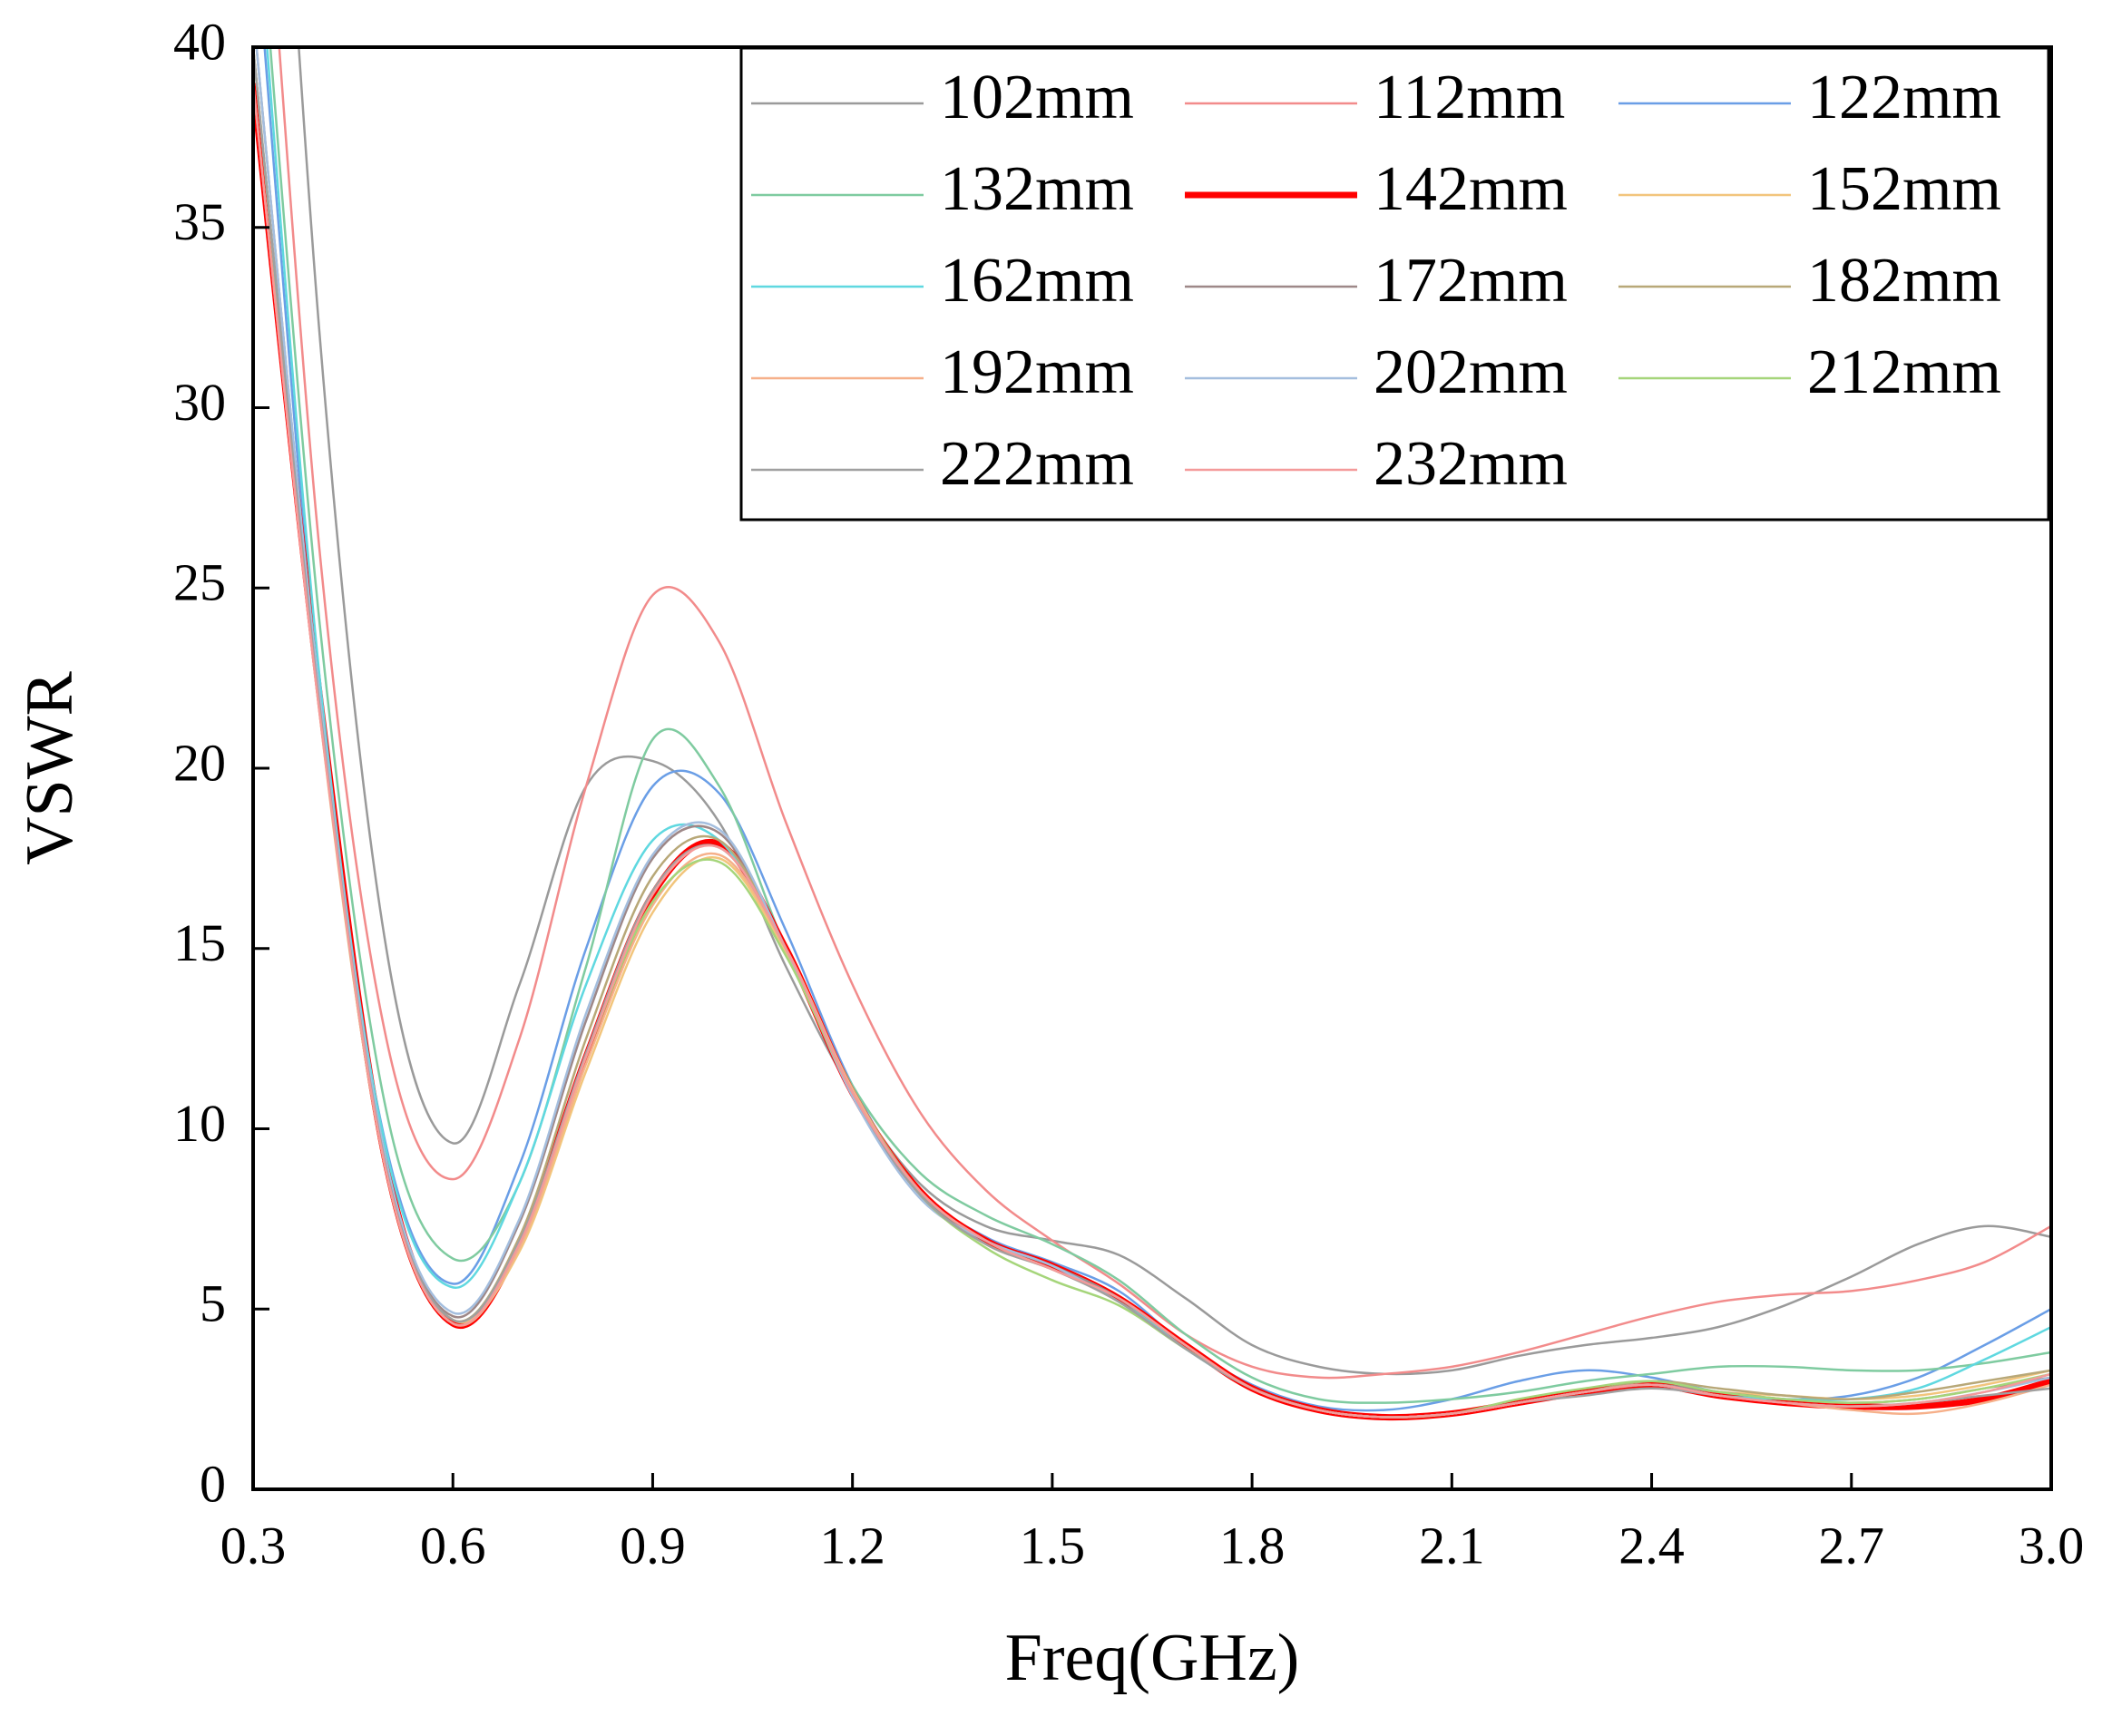 The height and width of the screenshot is (1736, 2112). I want to click on legend-label: 152mm, so click(1904, 189).